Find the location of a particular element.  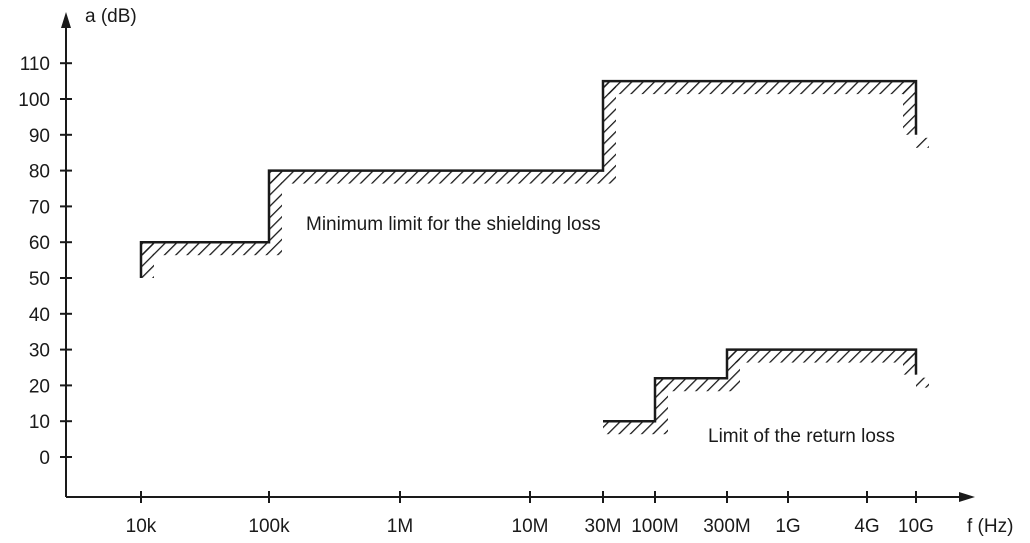

y-tick-label-20: 20 is located at coordinates (39, 386).